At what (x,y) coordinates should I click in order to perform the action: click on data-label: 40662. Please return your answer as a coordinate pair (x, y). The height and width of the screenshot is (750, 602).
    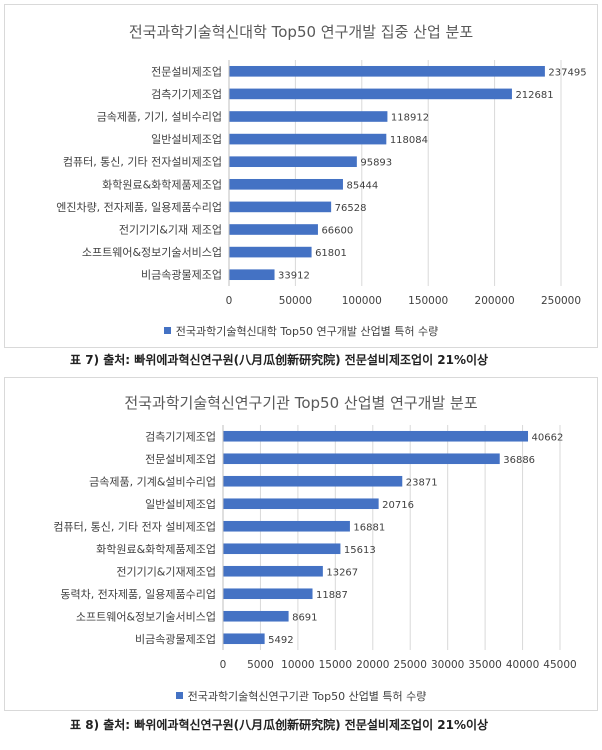
    Looking at the image, I should click on (548, 437).